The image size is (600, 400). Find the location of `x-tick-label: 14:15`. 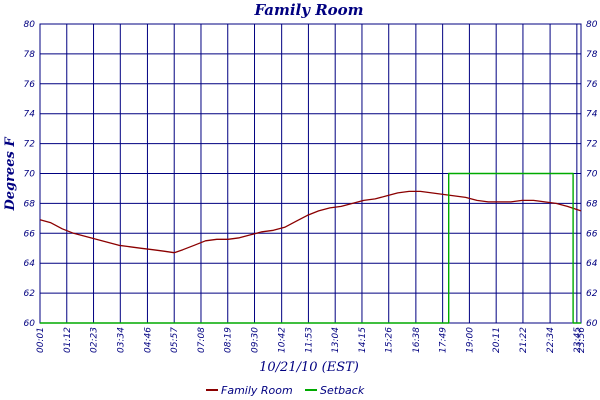

x-tick-label: 14:15 is located at coordinates (363, 340).